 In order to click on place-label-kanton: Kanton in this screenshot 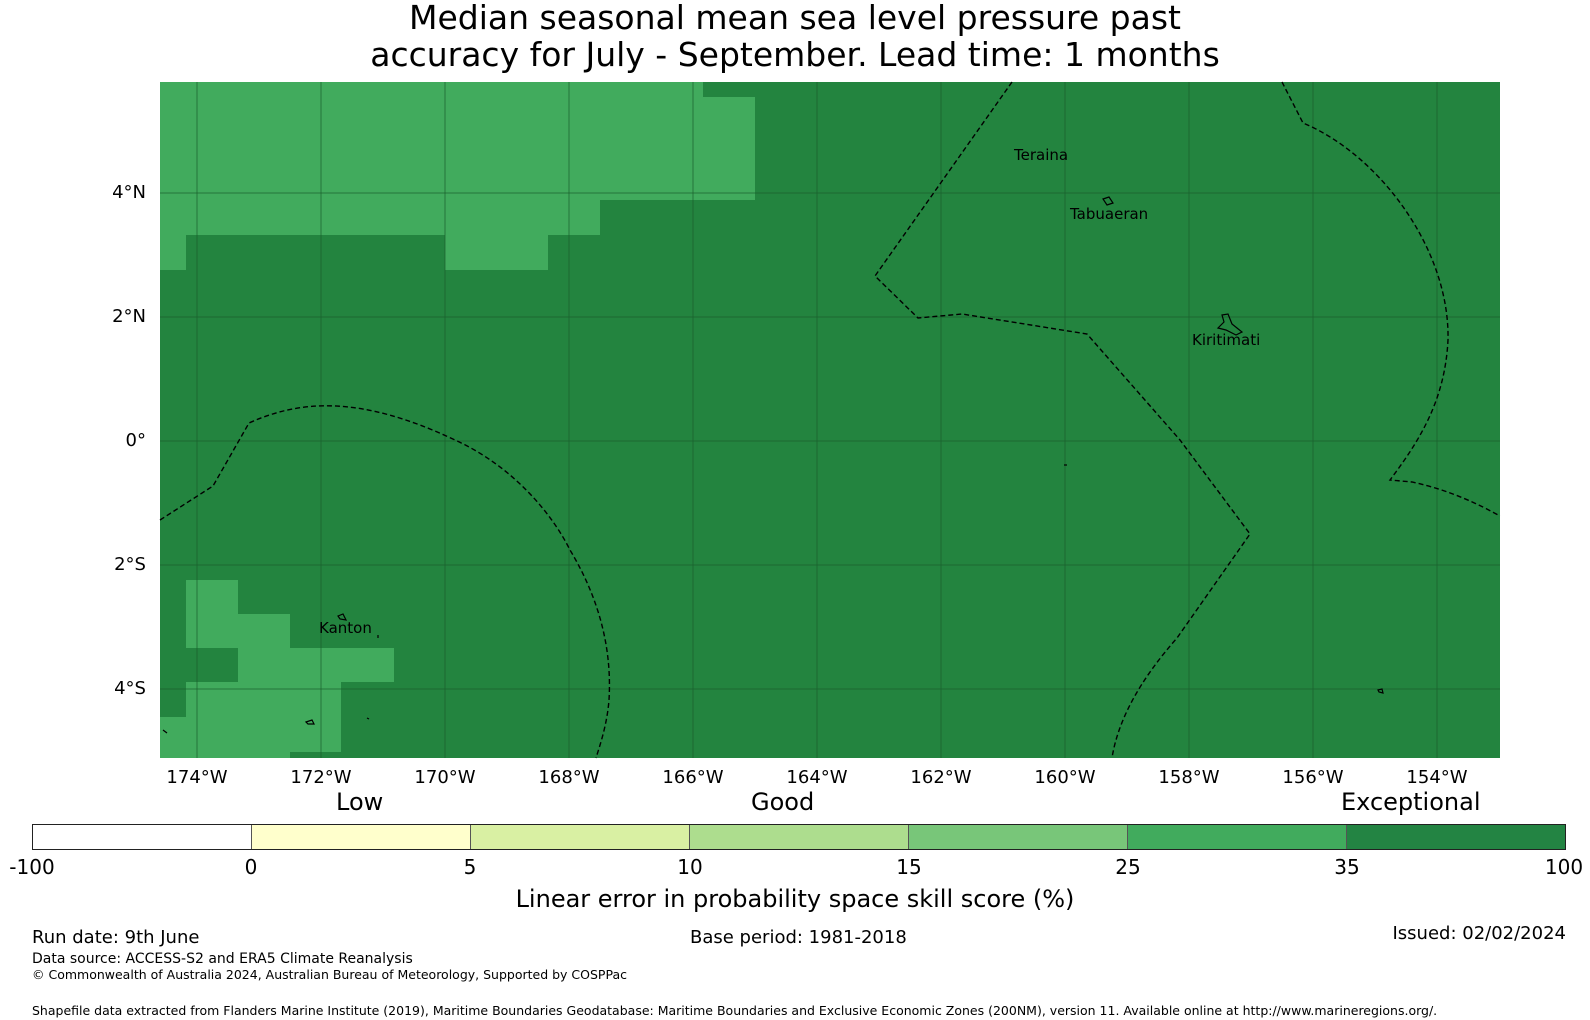, I will do `click(345, 628)`.